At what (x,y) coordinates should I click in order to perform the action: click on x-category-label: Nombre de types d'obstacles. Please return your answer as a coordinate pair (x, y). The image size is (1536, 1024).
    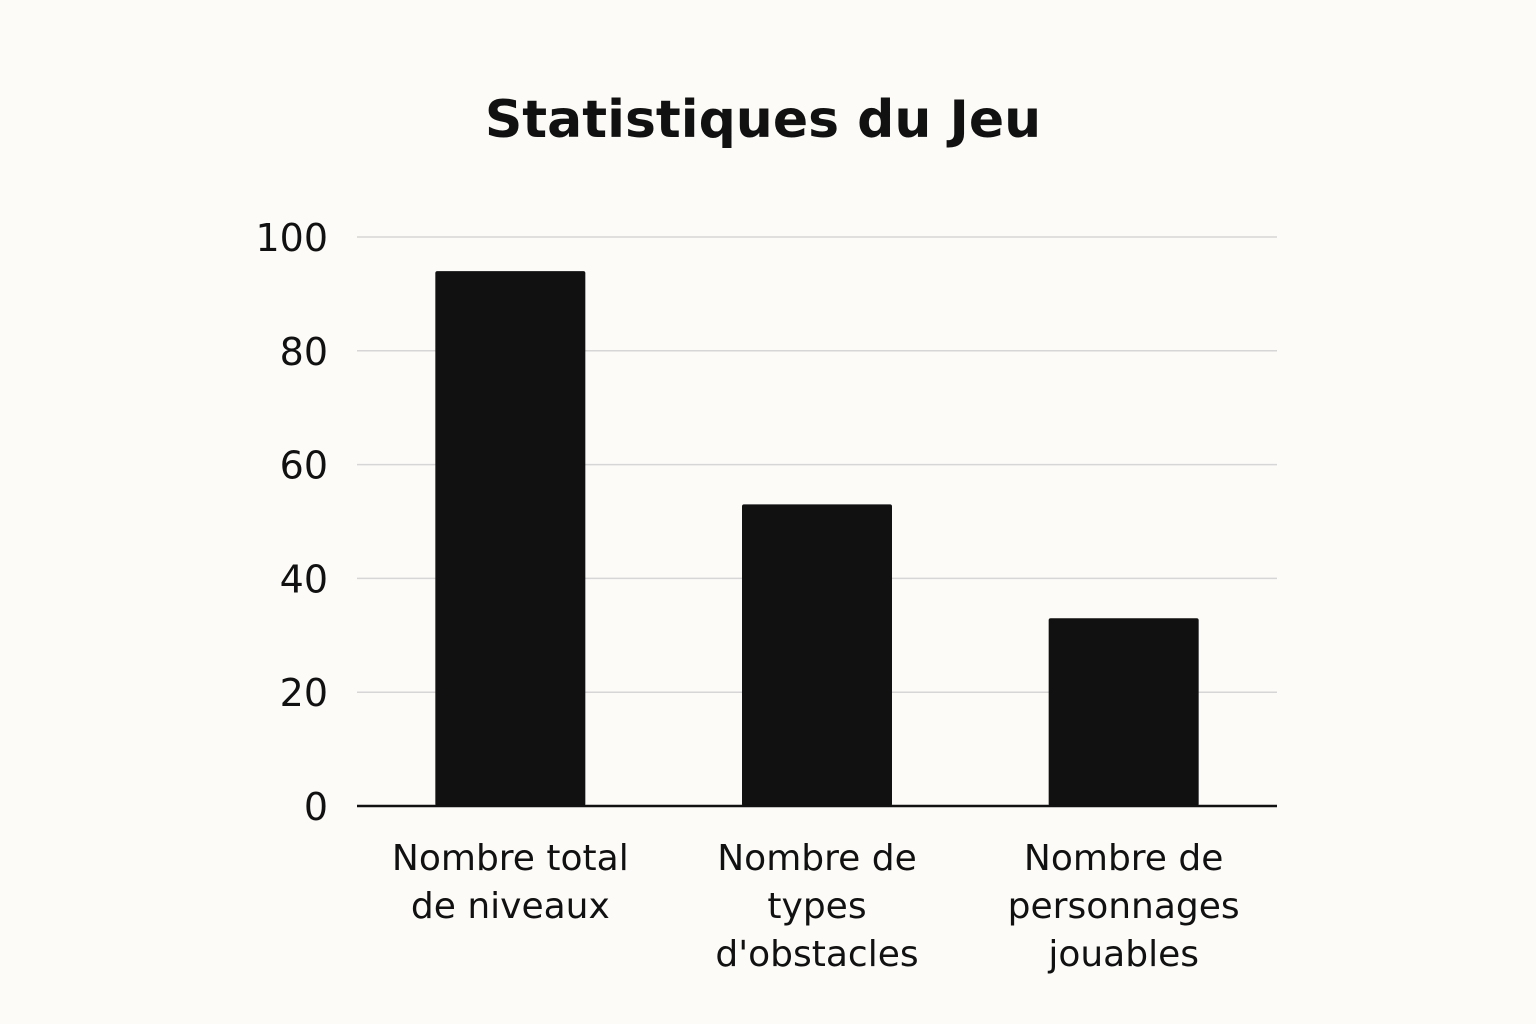
    Looking at the image, I should click on (816, 906).